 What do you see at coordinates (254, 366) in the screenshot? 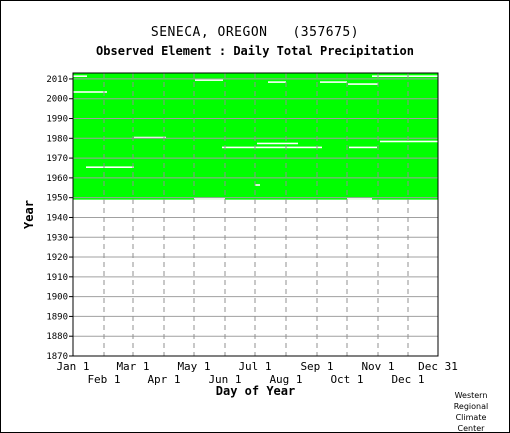
I see `x-tick-label: Jul 1` at bounding box center [254, 366].